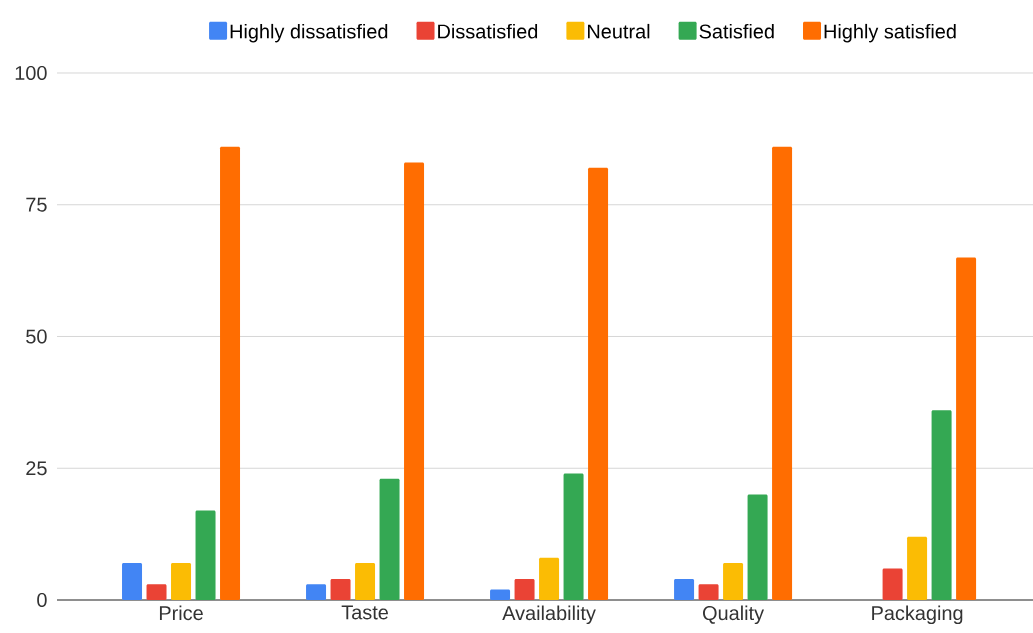  What do you see at coordinates (31, 73) in the screenshot?
I see `y-tick-label: 100` at bounding box center [31, 73].